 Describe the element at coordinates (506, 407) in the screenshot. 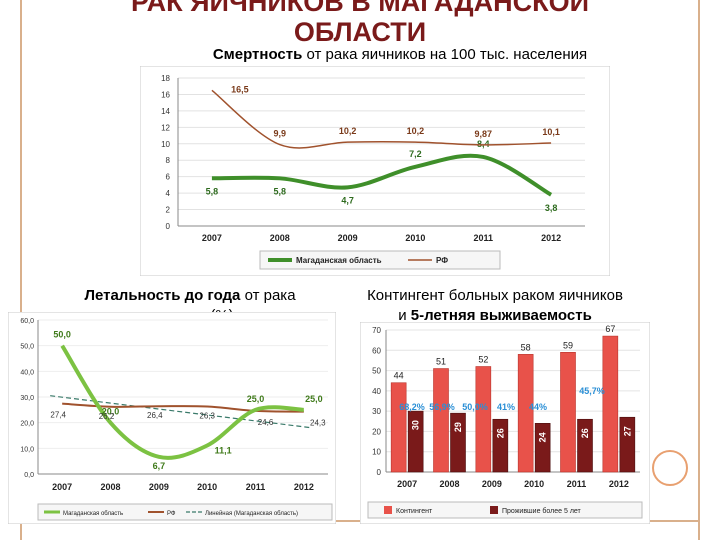

I see `survival-percent-label: 41%` at that location.